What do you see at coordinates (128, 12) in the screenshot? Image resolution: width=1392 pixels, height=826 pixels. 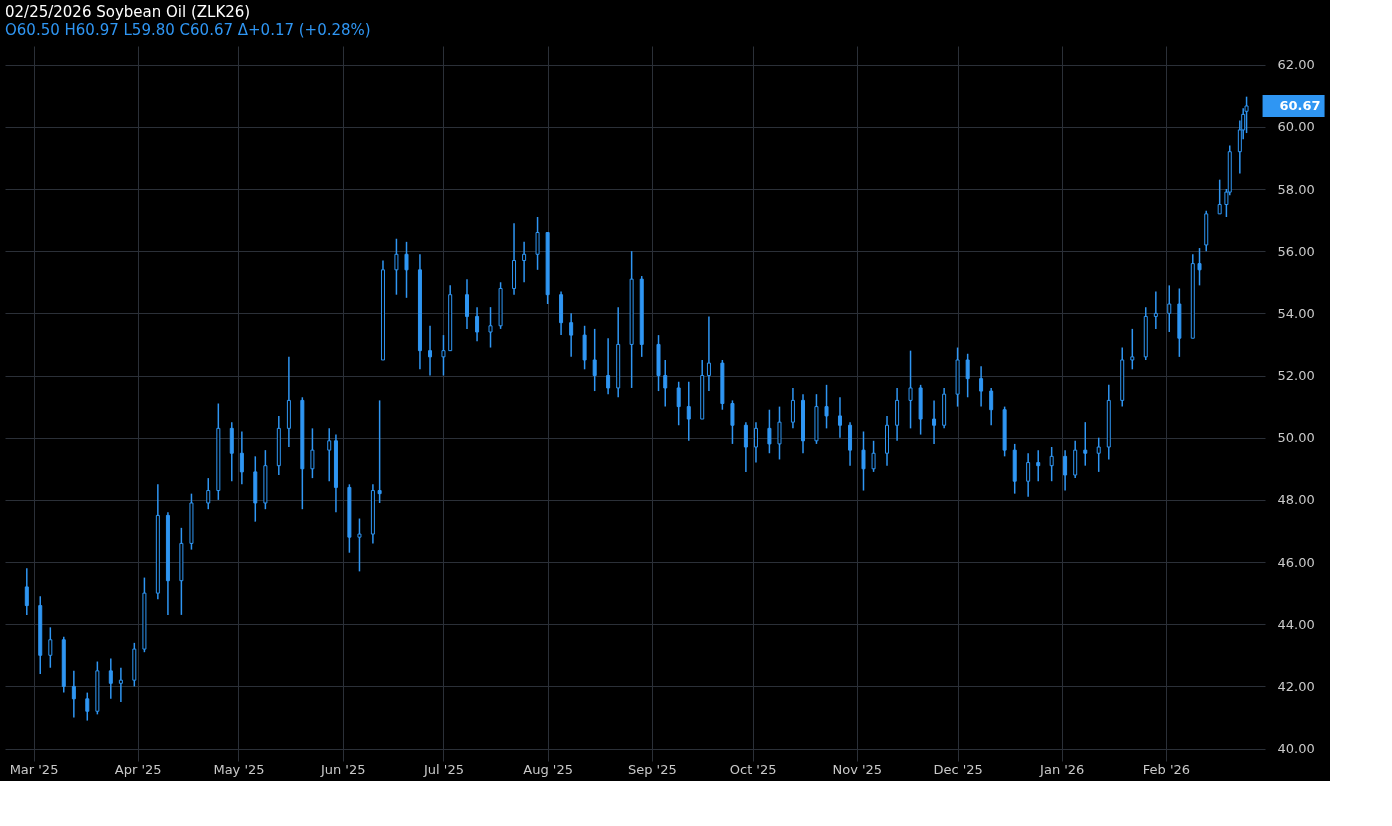 I see `chart-title: 02/25/2026 Soybean Oil (ZLK26)` at bounding box center [128, 12].